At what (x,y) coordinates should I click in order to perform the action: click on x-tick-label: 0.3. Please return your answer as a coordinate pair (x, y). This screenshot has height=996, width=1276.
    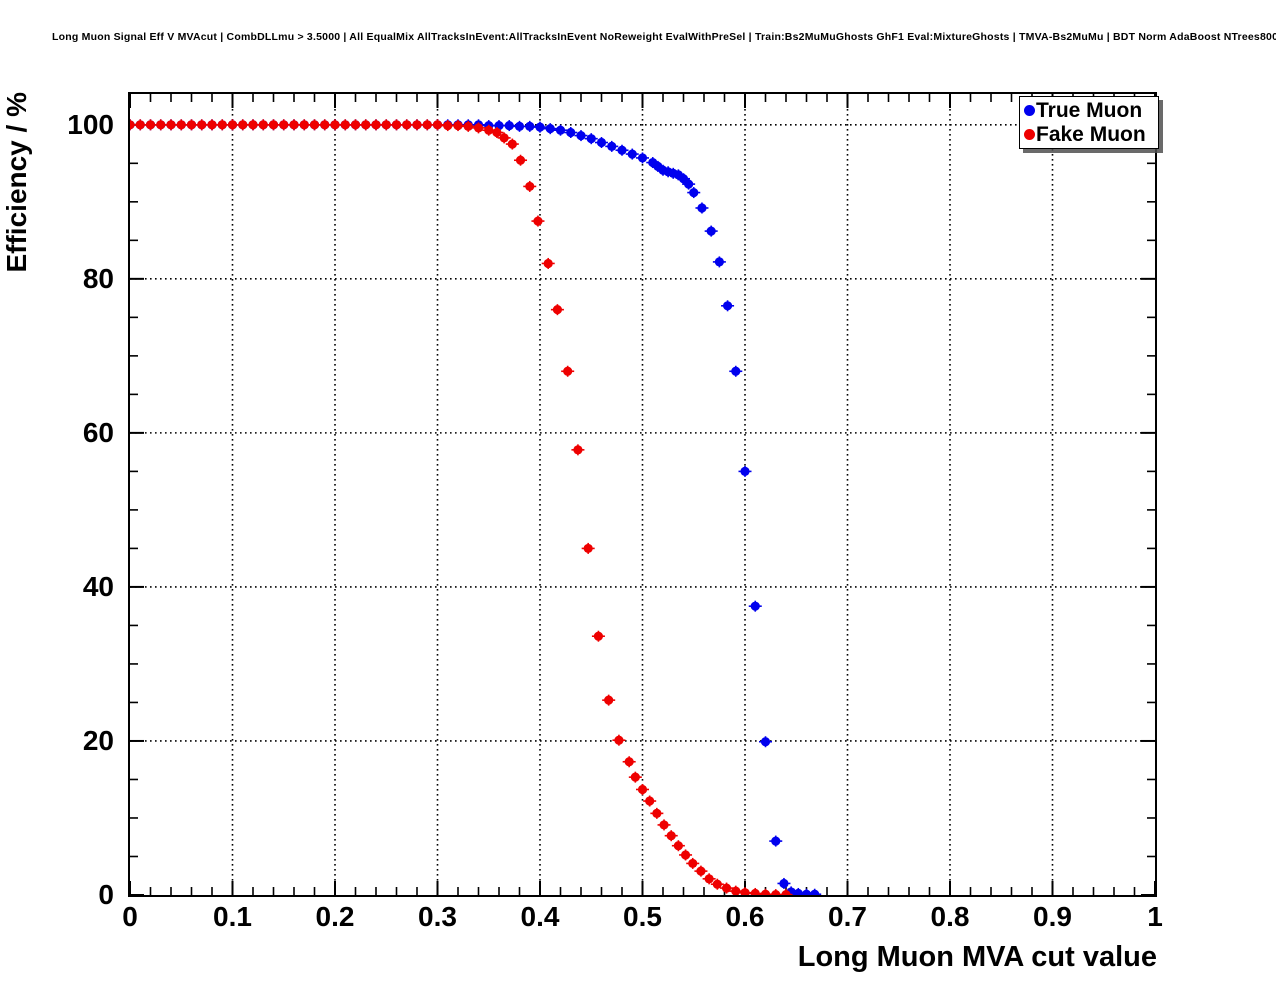
    Looking at the image, I should click on (437, 916).